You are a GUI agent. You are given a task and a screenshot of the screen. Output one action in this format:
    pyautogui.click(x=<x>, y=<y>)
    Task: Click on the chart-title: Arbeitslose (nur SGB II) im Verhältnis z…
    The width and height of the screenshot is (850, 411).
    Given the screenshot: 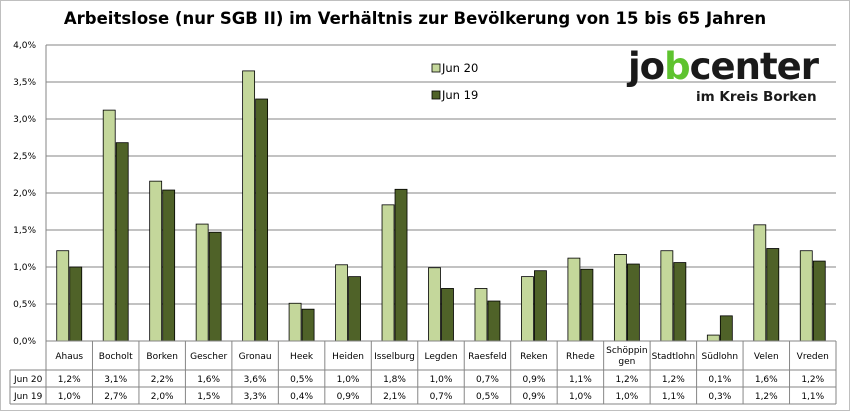 What is the action you would take?
    pyautogui.click(x=415, y=18)
    